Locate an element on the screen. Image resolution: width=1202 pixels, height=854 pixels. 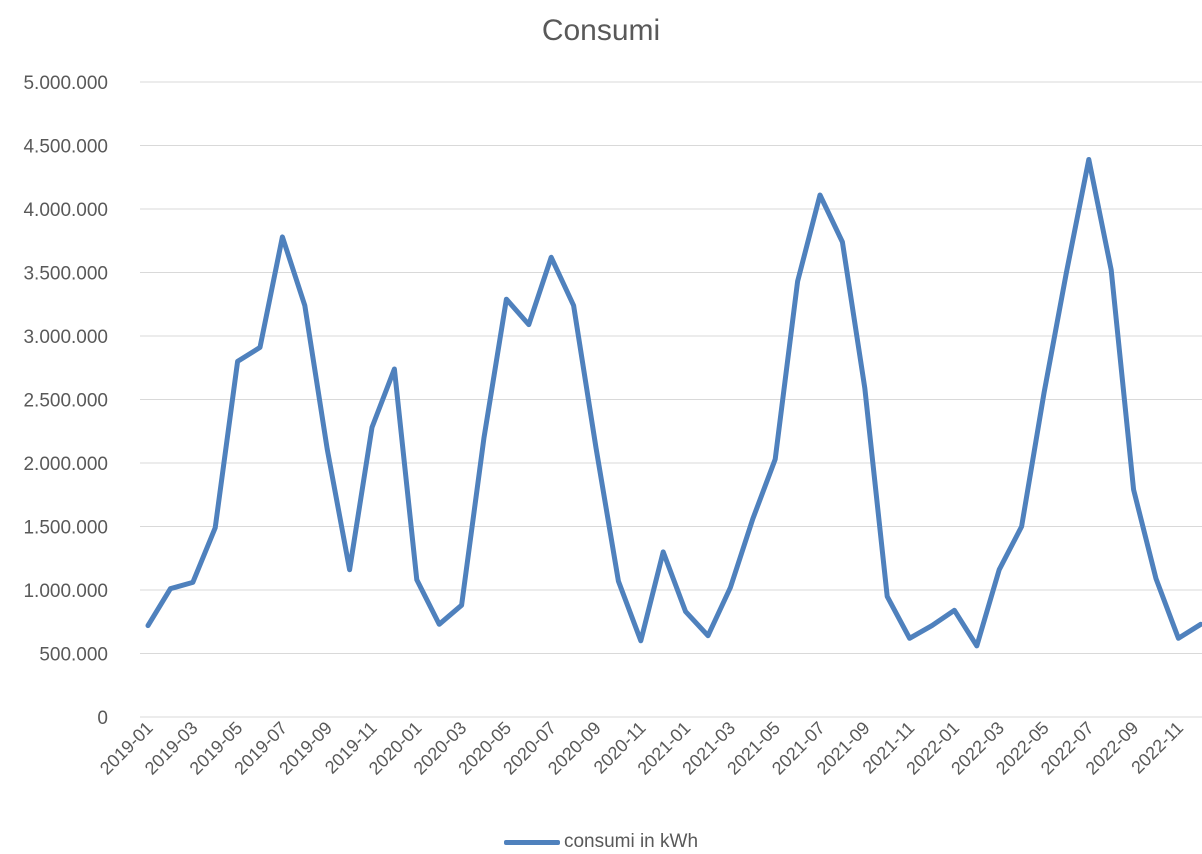
y-tick-label: 2.500.000 is located at coordinates (65, 401).